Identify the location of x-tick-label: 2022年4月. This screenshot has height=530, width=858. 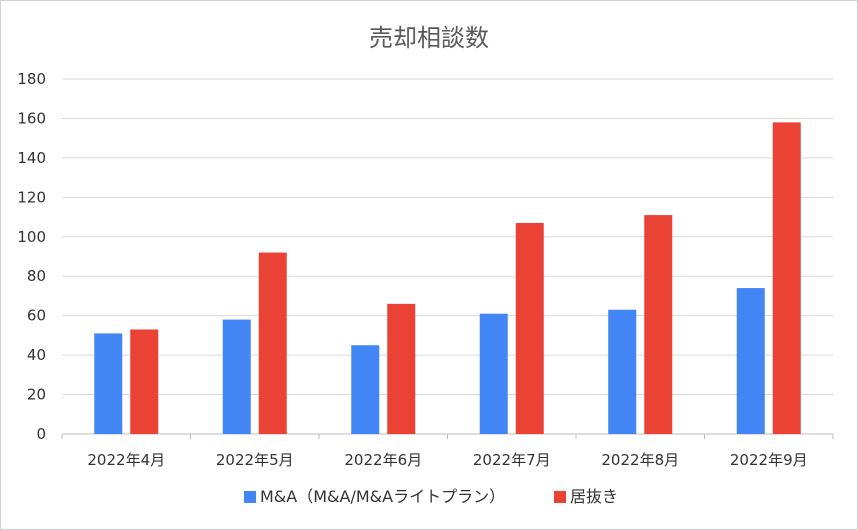
(126, 460).